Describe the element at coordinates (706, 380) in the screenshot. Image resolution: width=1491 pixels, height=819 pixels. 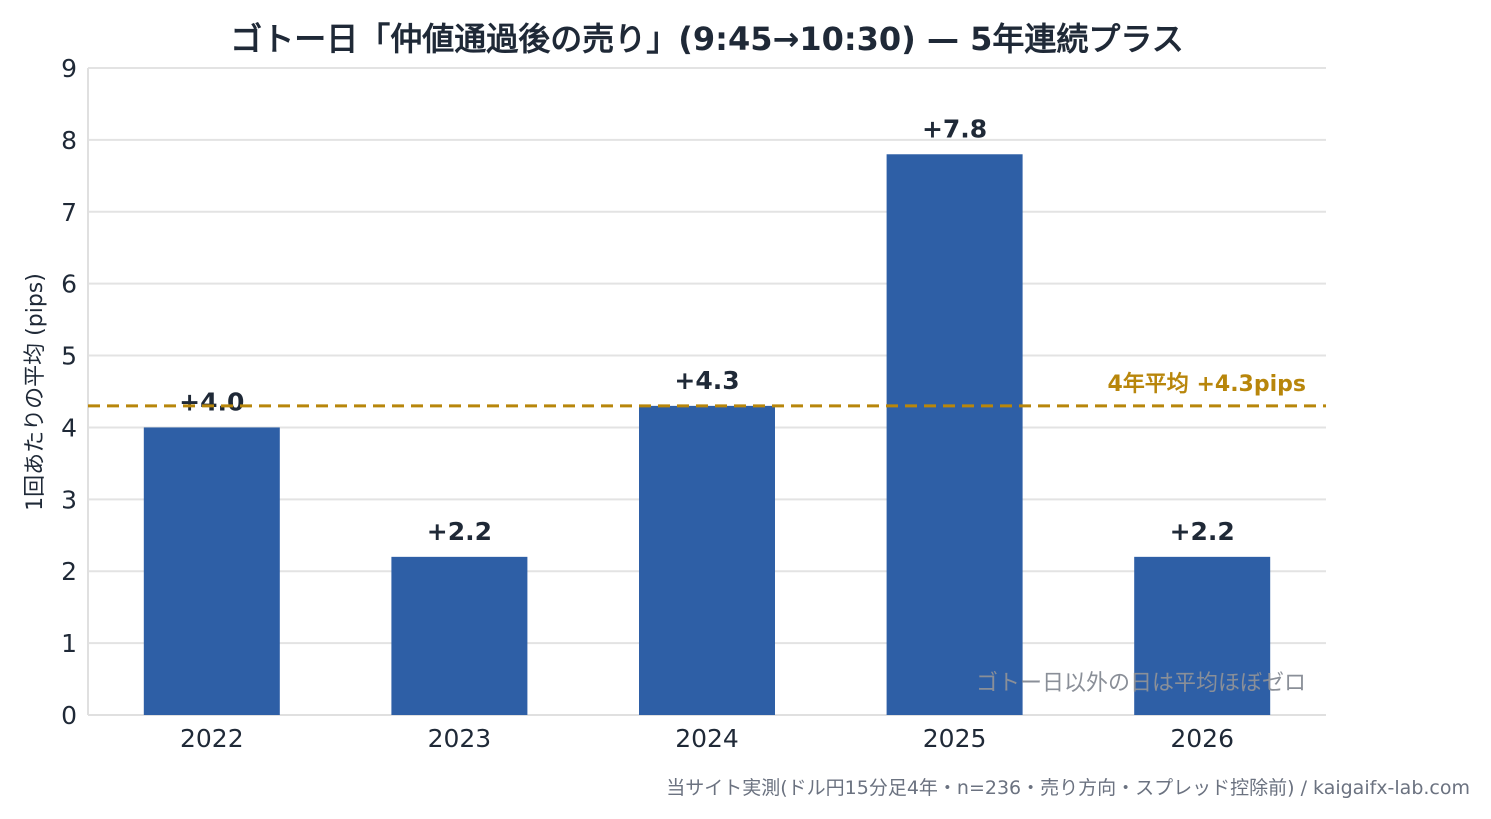
I see `data-label: +4.3` at that location.